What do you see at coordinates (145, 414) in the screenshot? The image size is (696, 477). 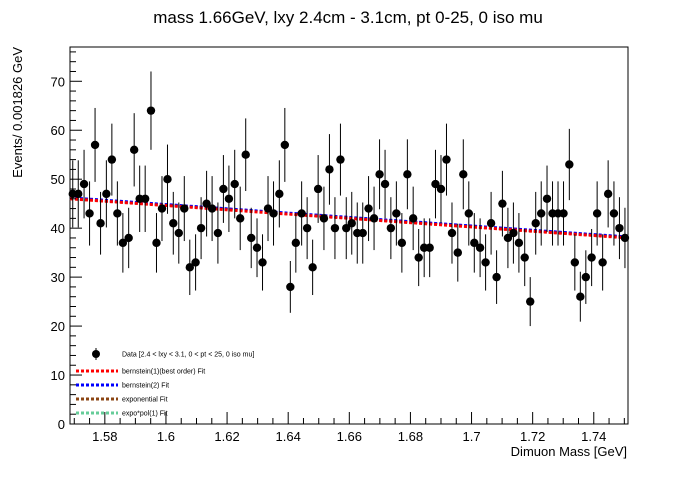 I see `legend-label: expo*pol(1) Fit` at bounding box center [145, 414].